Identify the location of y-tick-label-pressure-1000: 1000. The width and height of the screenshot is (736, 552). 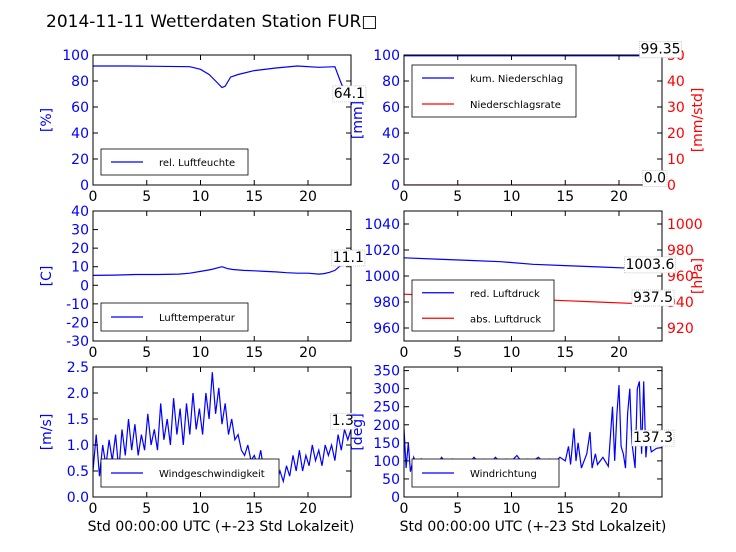
(382, 277).